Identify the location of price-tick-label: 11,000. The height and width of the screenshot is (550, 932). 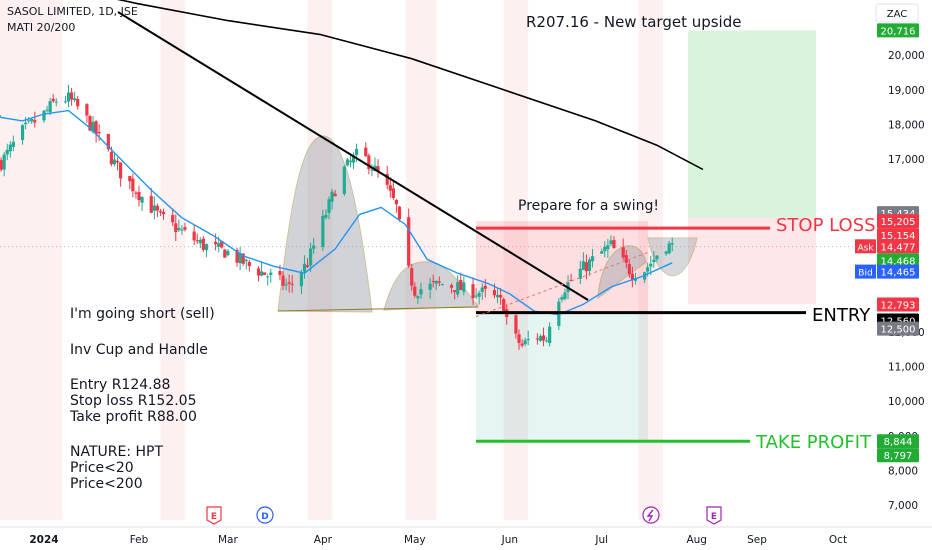
(906, 368).